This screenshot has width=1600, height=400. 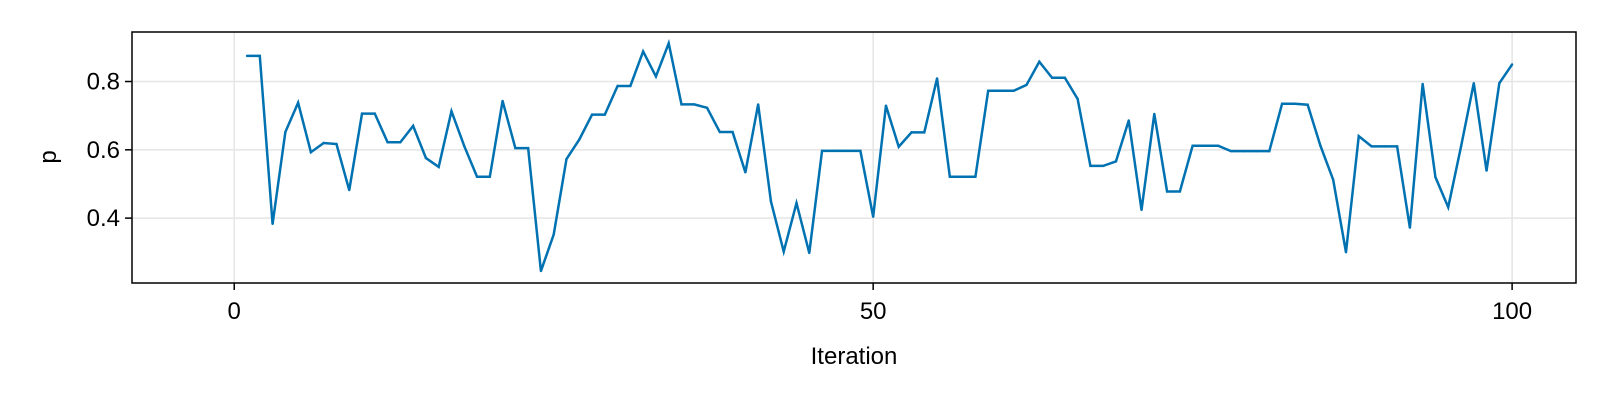 What do you see at coordinates (854, 356) in the screenshot?
I see `x-axis-label: Iteration` at bounding box center [854, 356].